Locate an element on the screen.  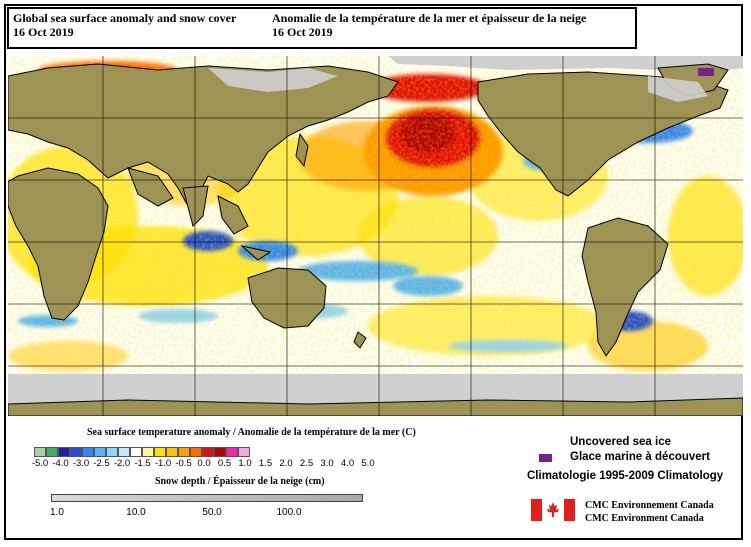
snow-tick-1: 1.0 is located at coordinates (57, 512).